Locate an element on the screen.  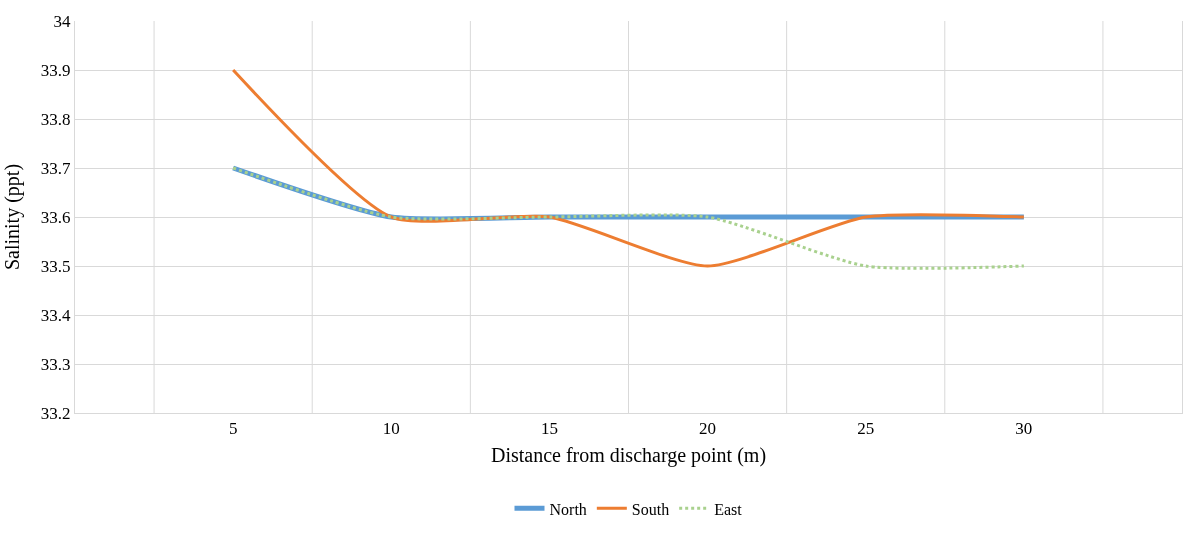
x-tick-label: 20 is located at coordinates (708, 429).